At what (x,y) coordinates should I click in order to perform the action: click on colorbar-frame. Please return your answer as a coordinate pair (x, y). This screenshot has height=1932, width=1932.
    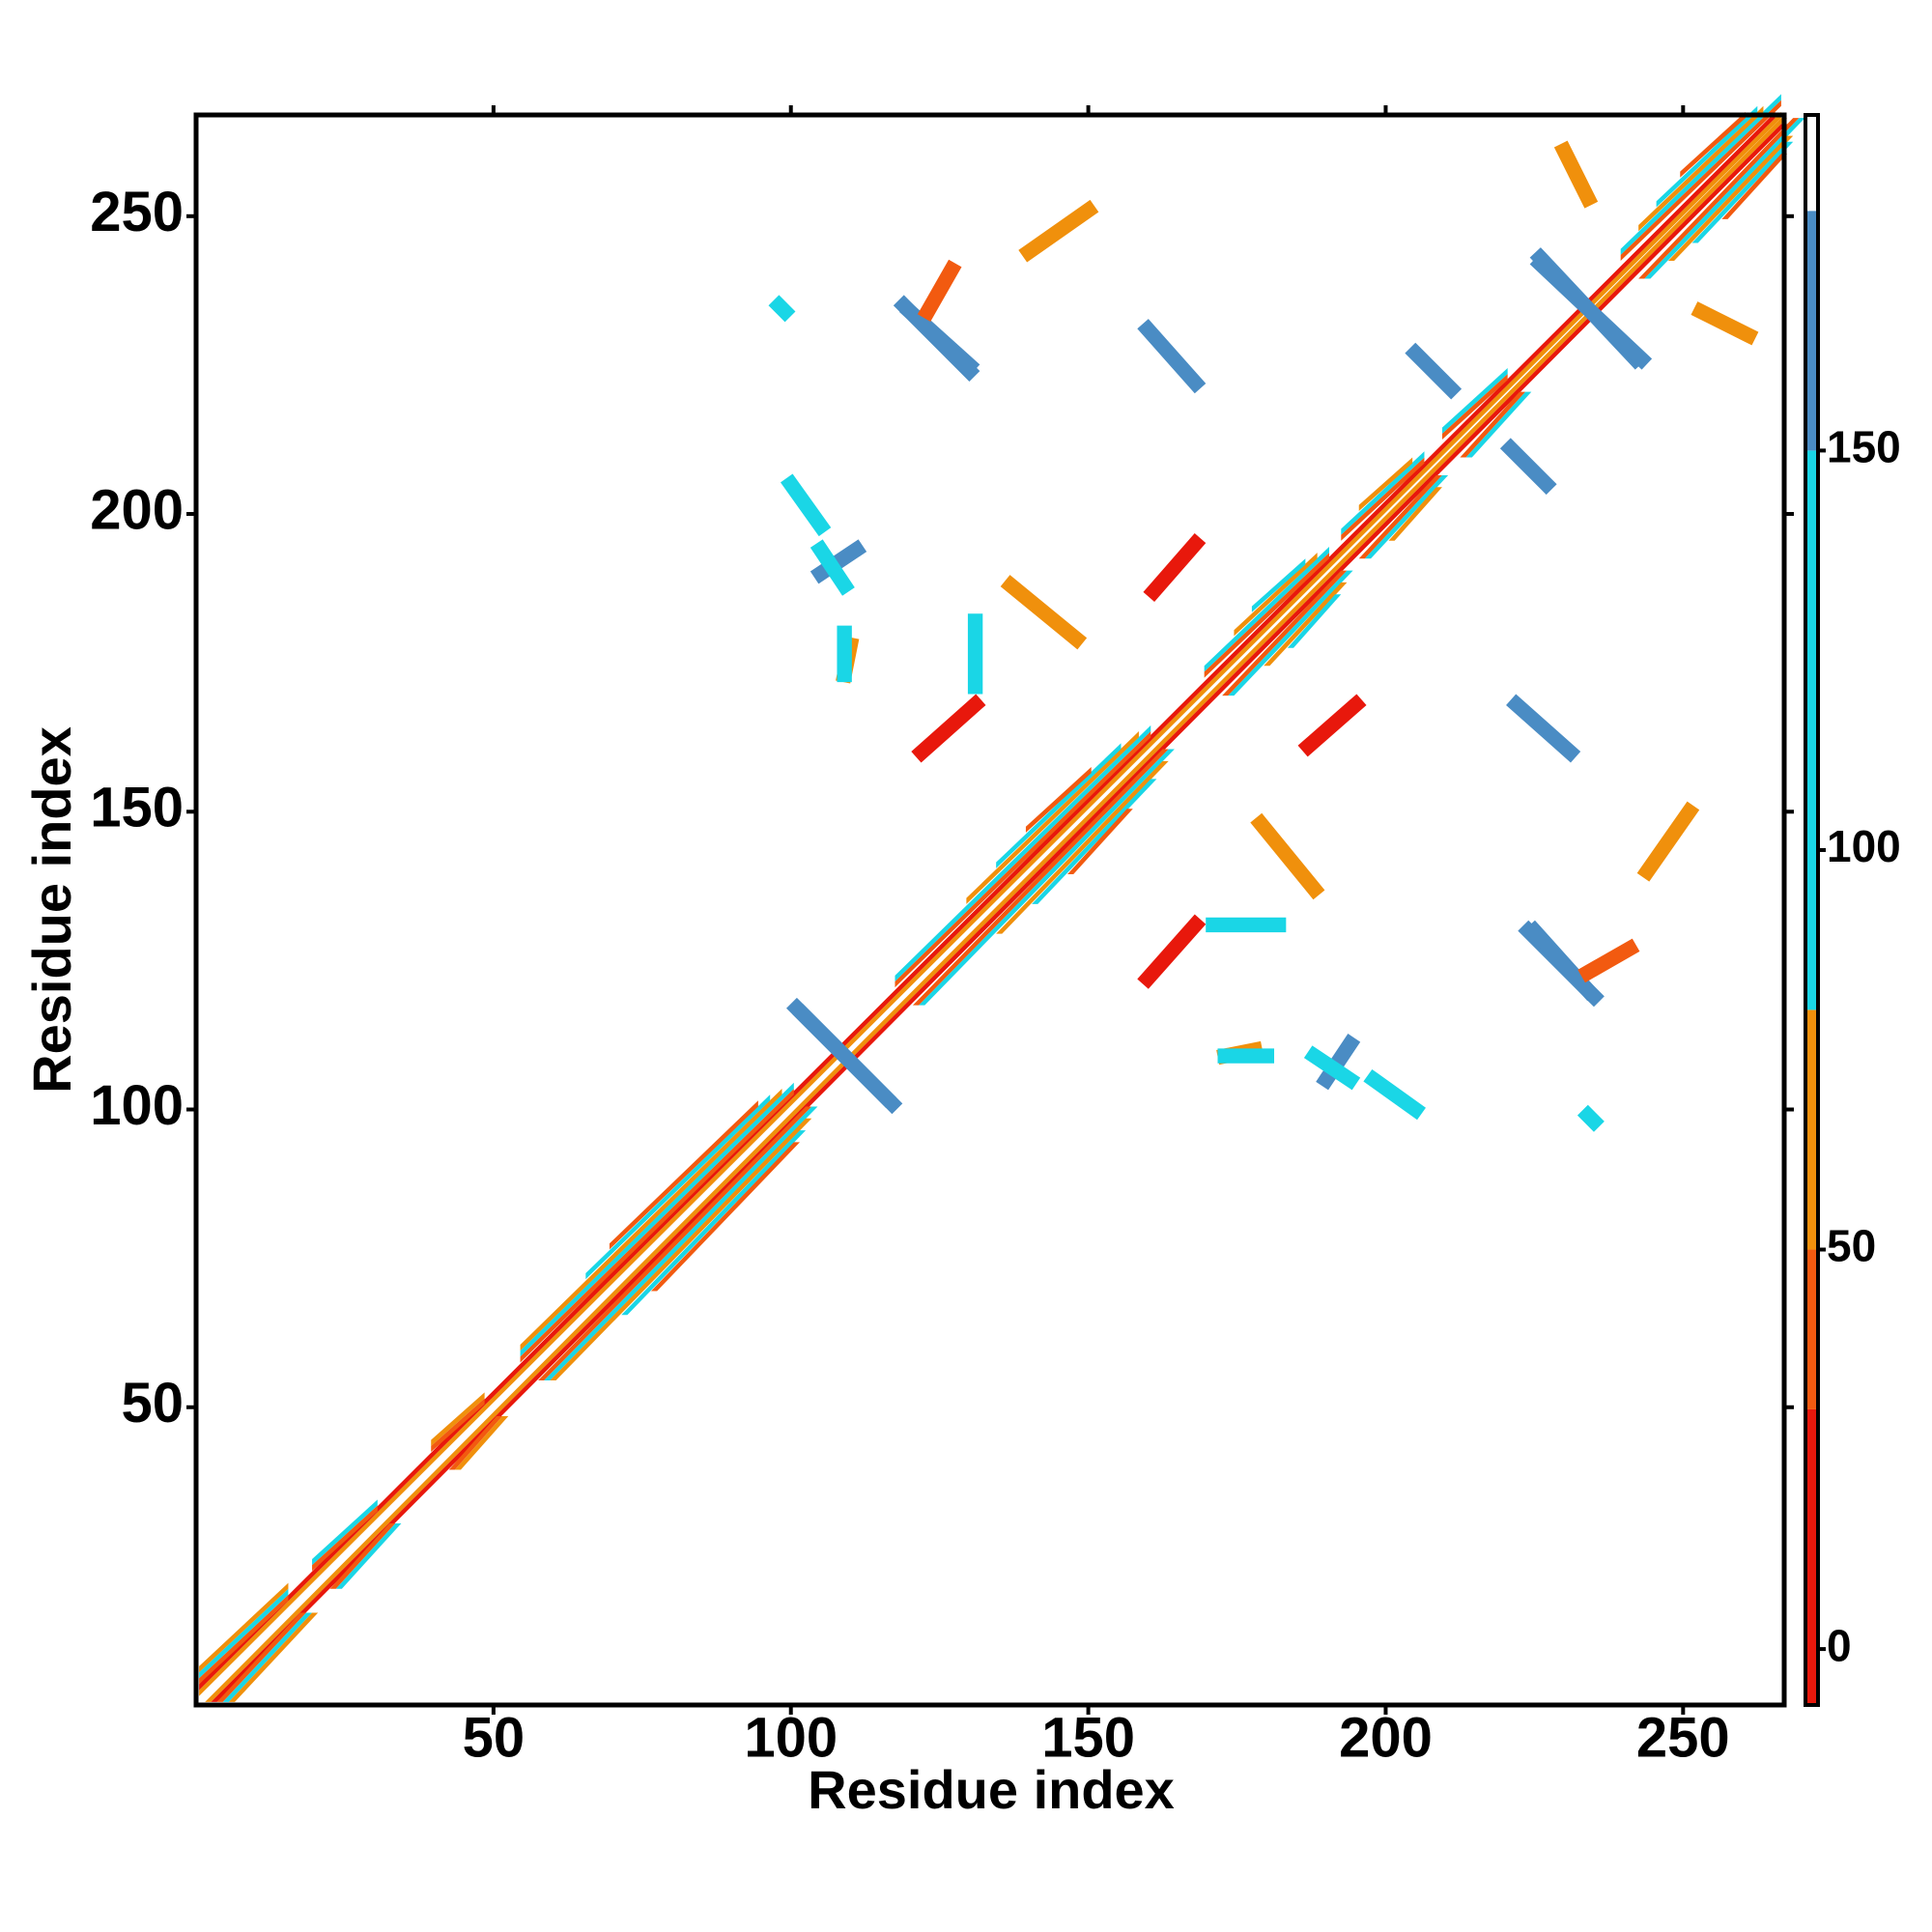
    Looking at the image, I should click on (1812, 910).